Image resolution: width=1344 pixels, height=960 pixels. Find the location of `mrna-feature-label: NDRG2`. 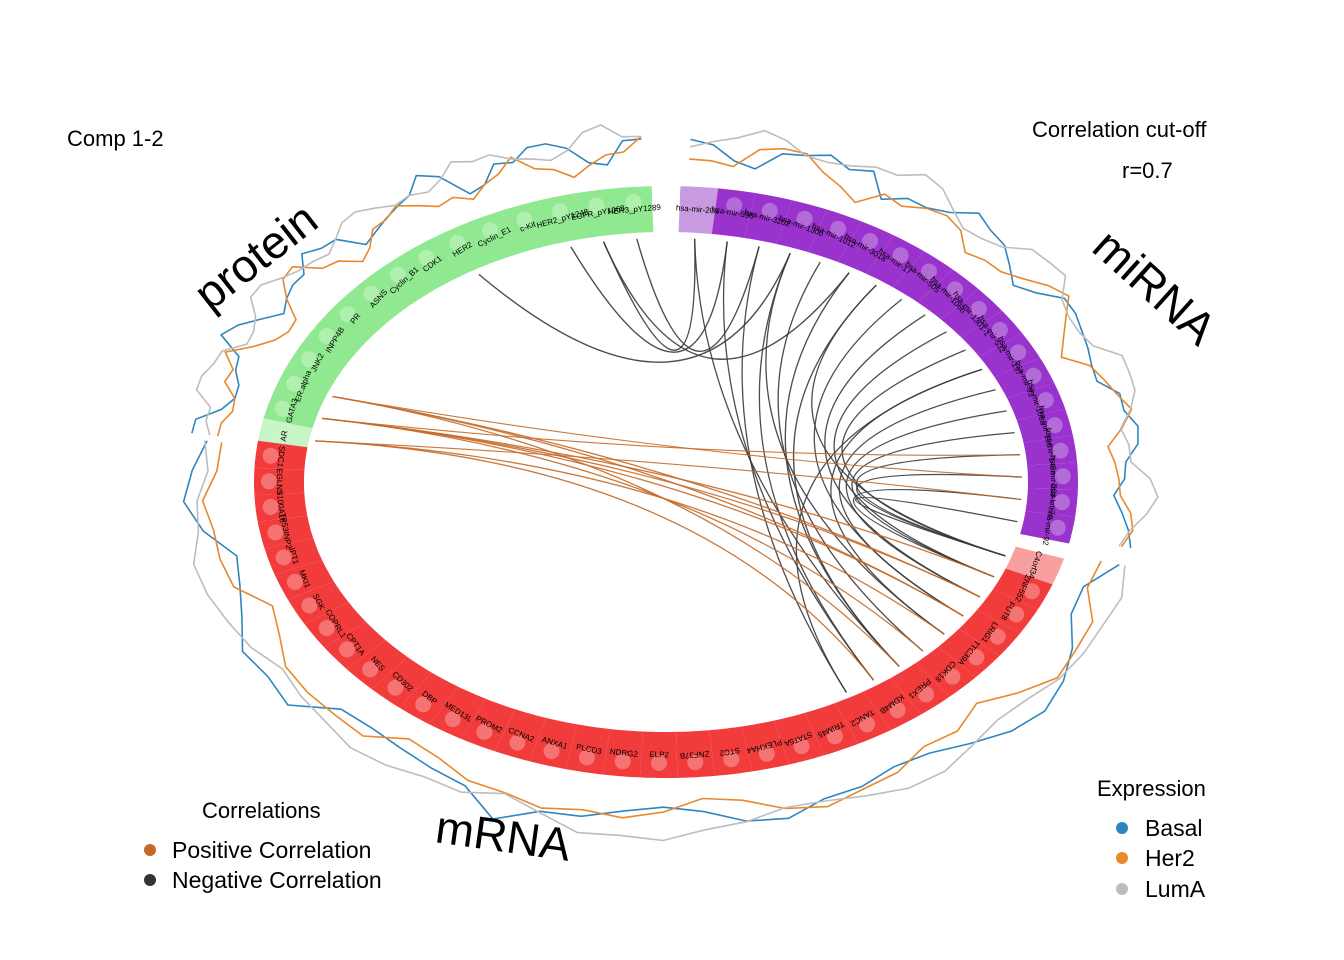

mrna-feature-label: NDRG2 is located at coordinates (623, 753).